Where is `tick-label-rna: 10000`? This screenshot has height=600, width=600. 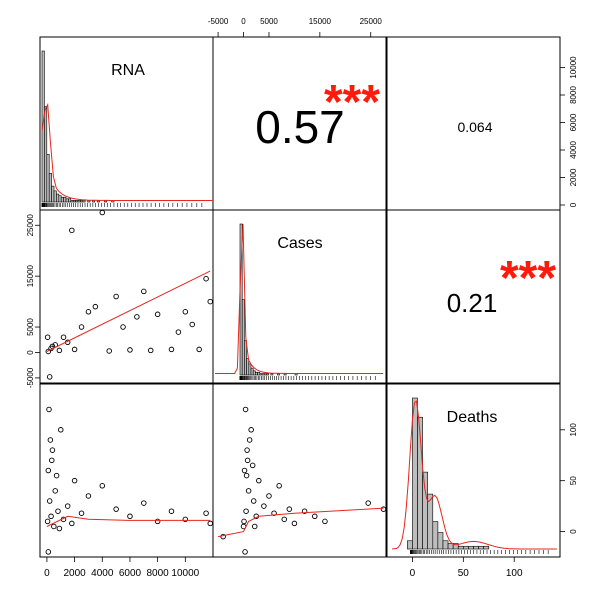 tick-label-rna: 10000 is located at coordinates (185, 573).